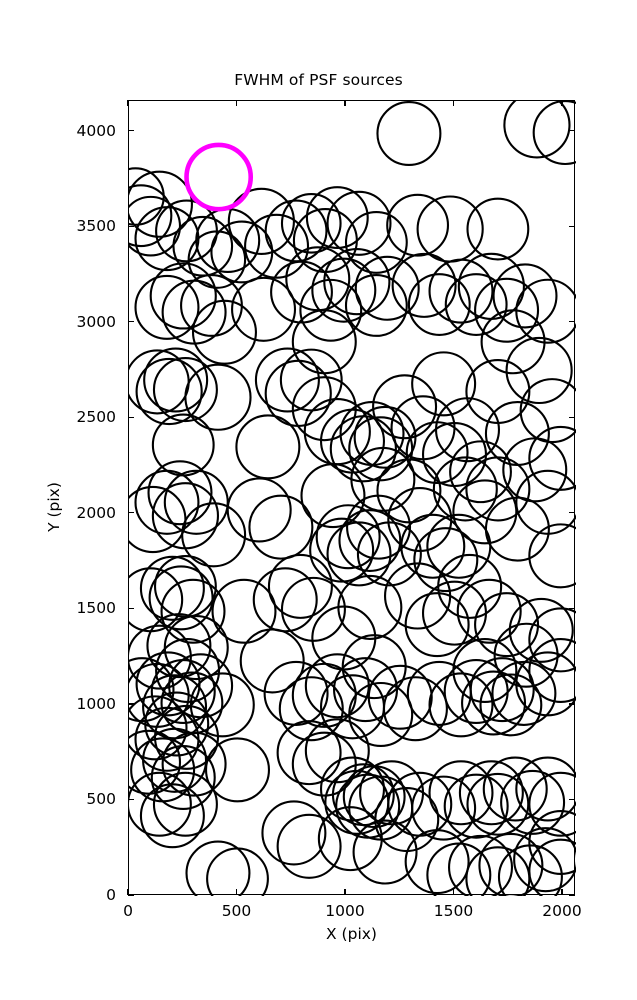 The height and width of the screenshot is (1000, 637). I want to click on y-tick-label: 1500, so click(96, 608).